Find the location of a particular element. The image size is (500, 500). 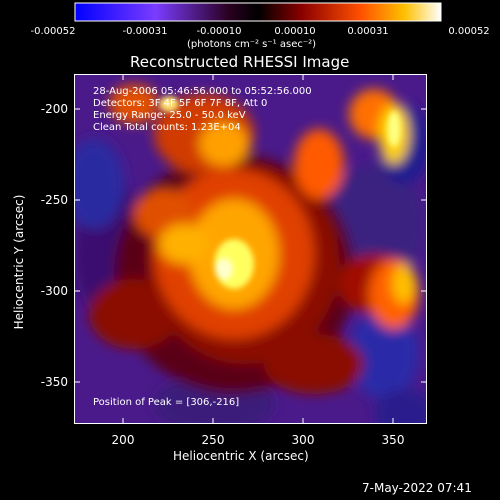

y-axis-label: Heliocentric Y (arcsec) is located at coordinates (19, 262).